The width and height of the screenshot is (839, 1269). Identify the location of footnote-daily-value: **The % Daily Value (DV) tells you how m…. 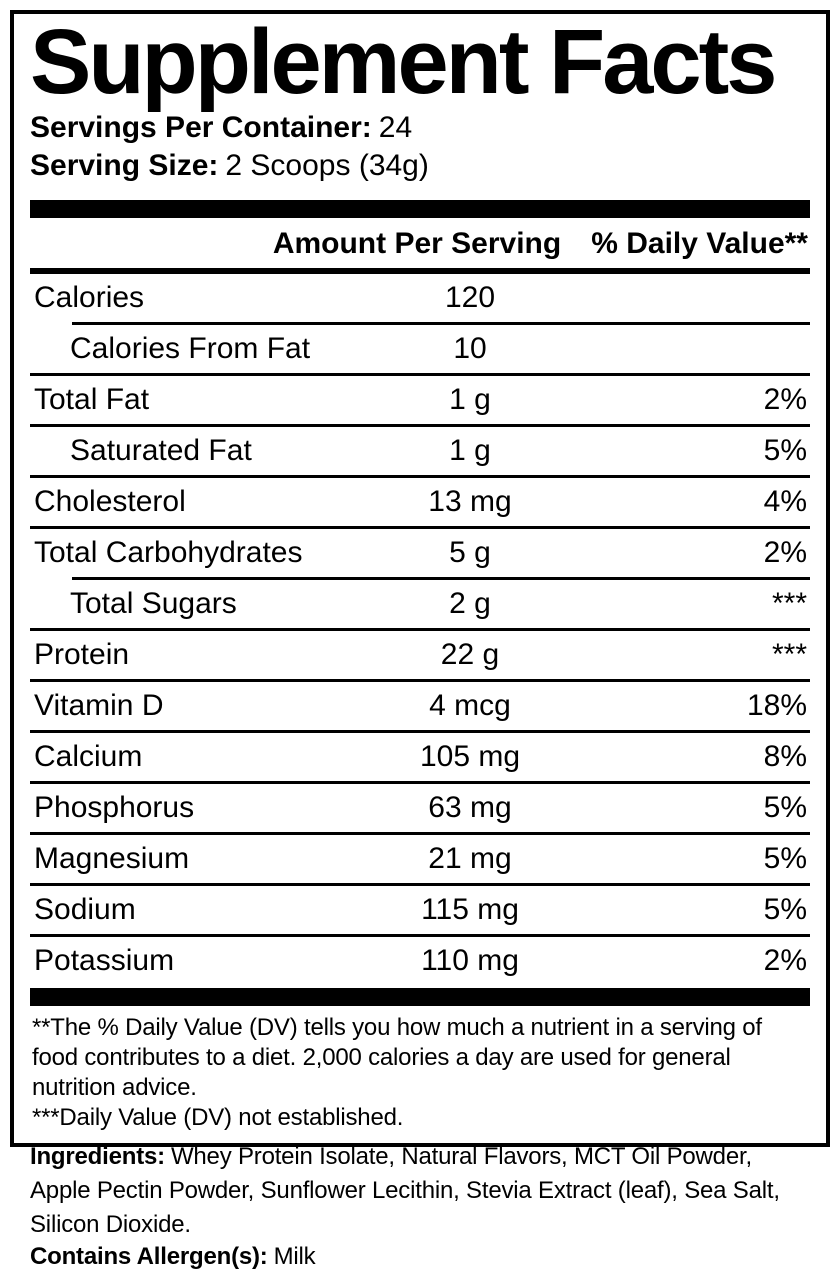
(397, 1057).